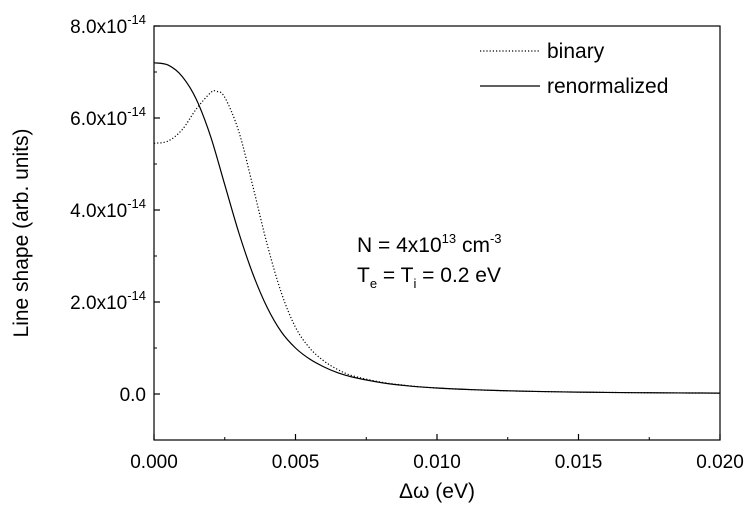  What do you see at coordinates (607, 86) in the screenshot?
I see `legend-label-renormalized: renormalized` at bounding box center [607, 86].